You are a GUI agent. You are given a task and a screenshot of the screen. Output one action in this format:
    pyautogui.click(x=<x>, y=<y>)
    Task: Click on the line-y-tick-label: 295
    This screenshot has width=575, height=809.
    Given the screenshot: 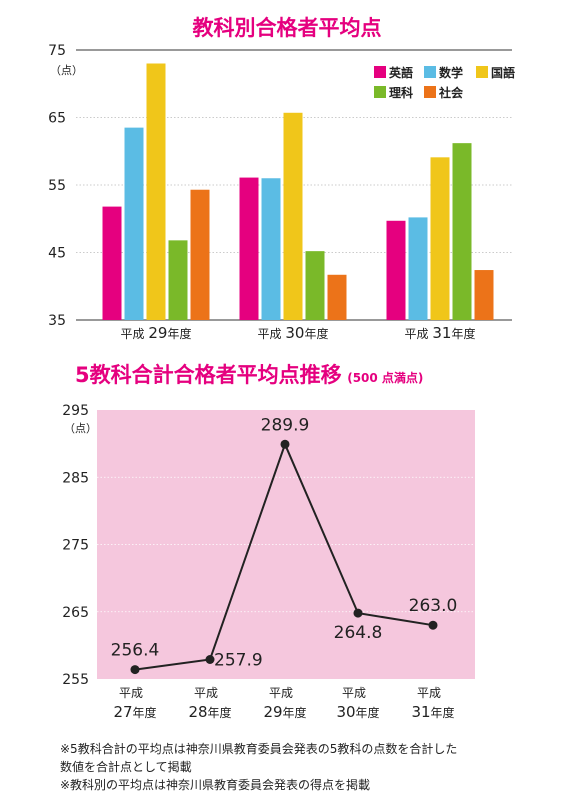 What is the action you would take?
    pyautogui.click(x=75, y=411)
    